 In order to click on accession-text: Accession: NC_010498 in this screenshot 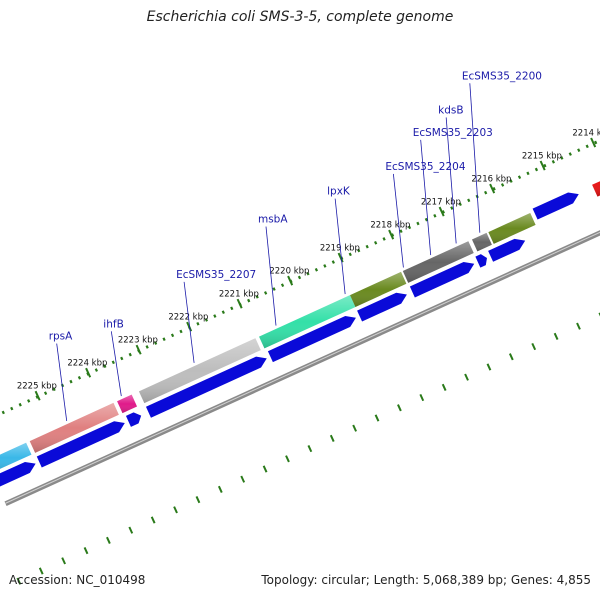, I will do `click(77, 580)`.